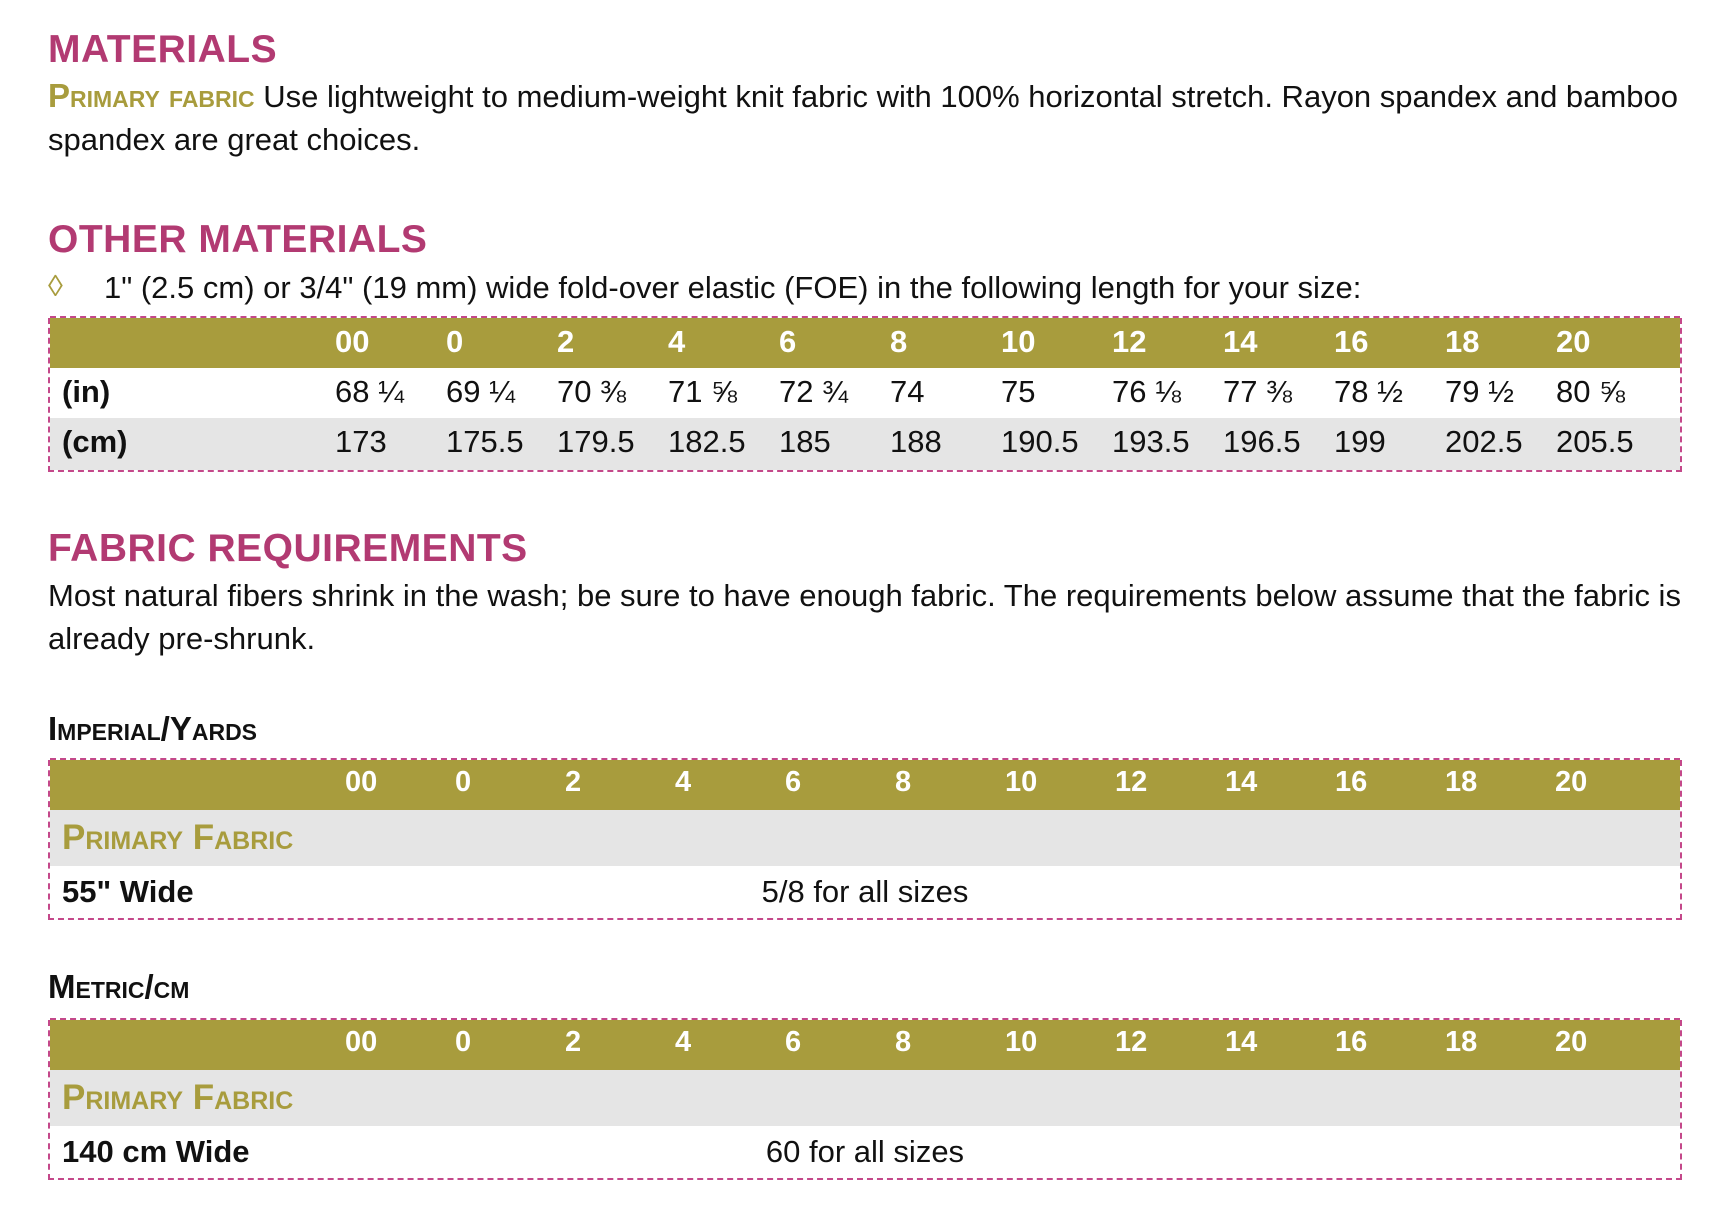  I want to click on elastic-cm-cell: 182.5, so click(707, 441).